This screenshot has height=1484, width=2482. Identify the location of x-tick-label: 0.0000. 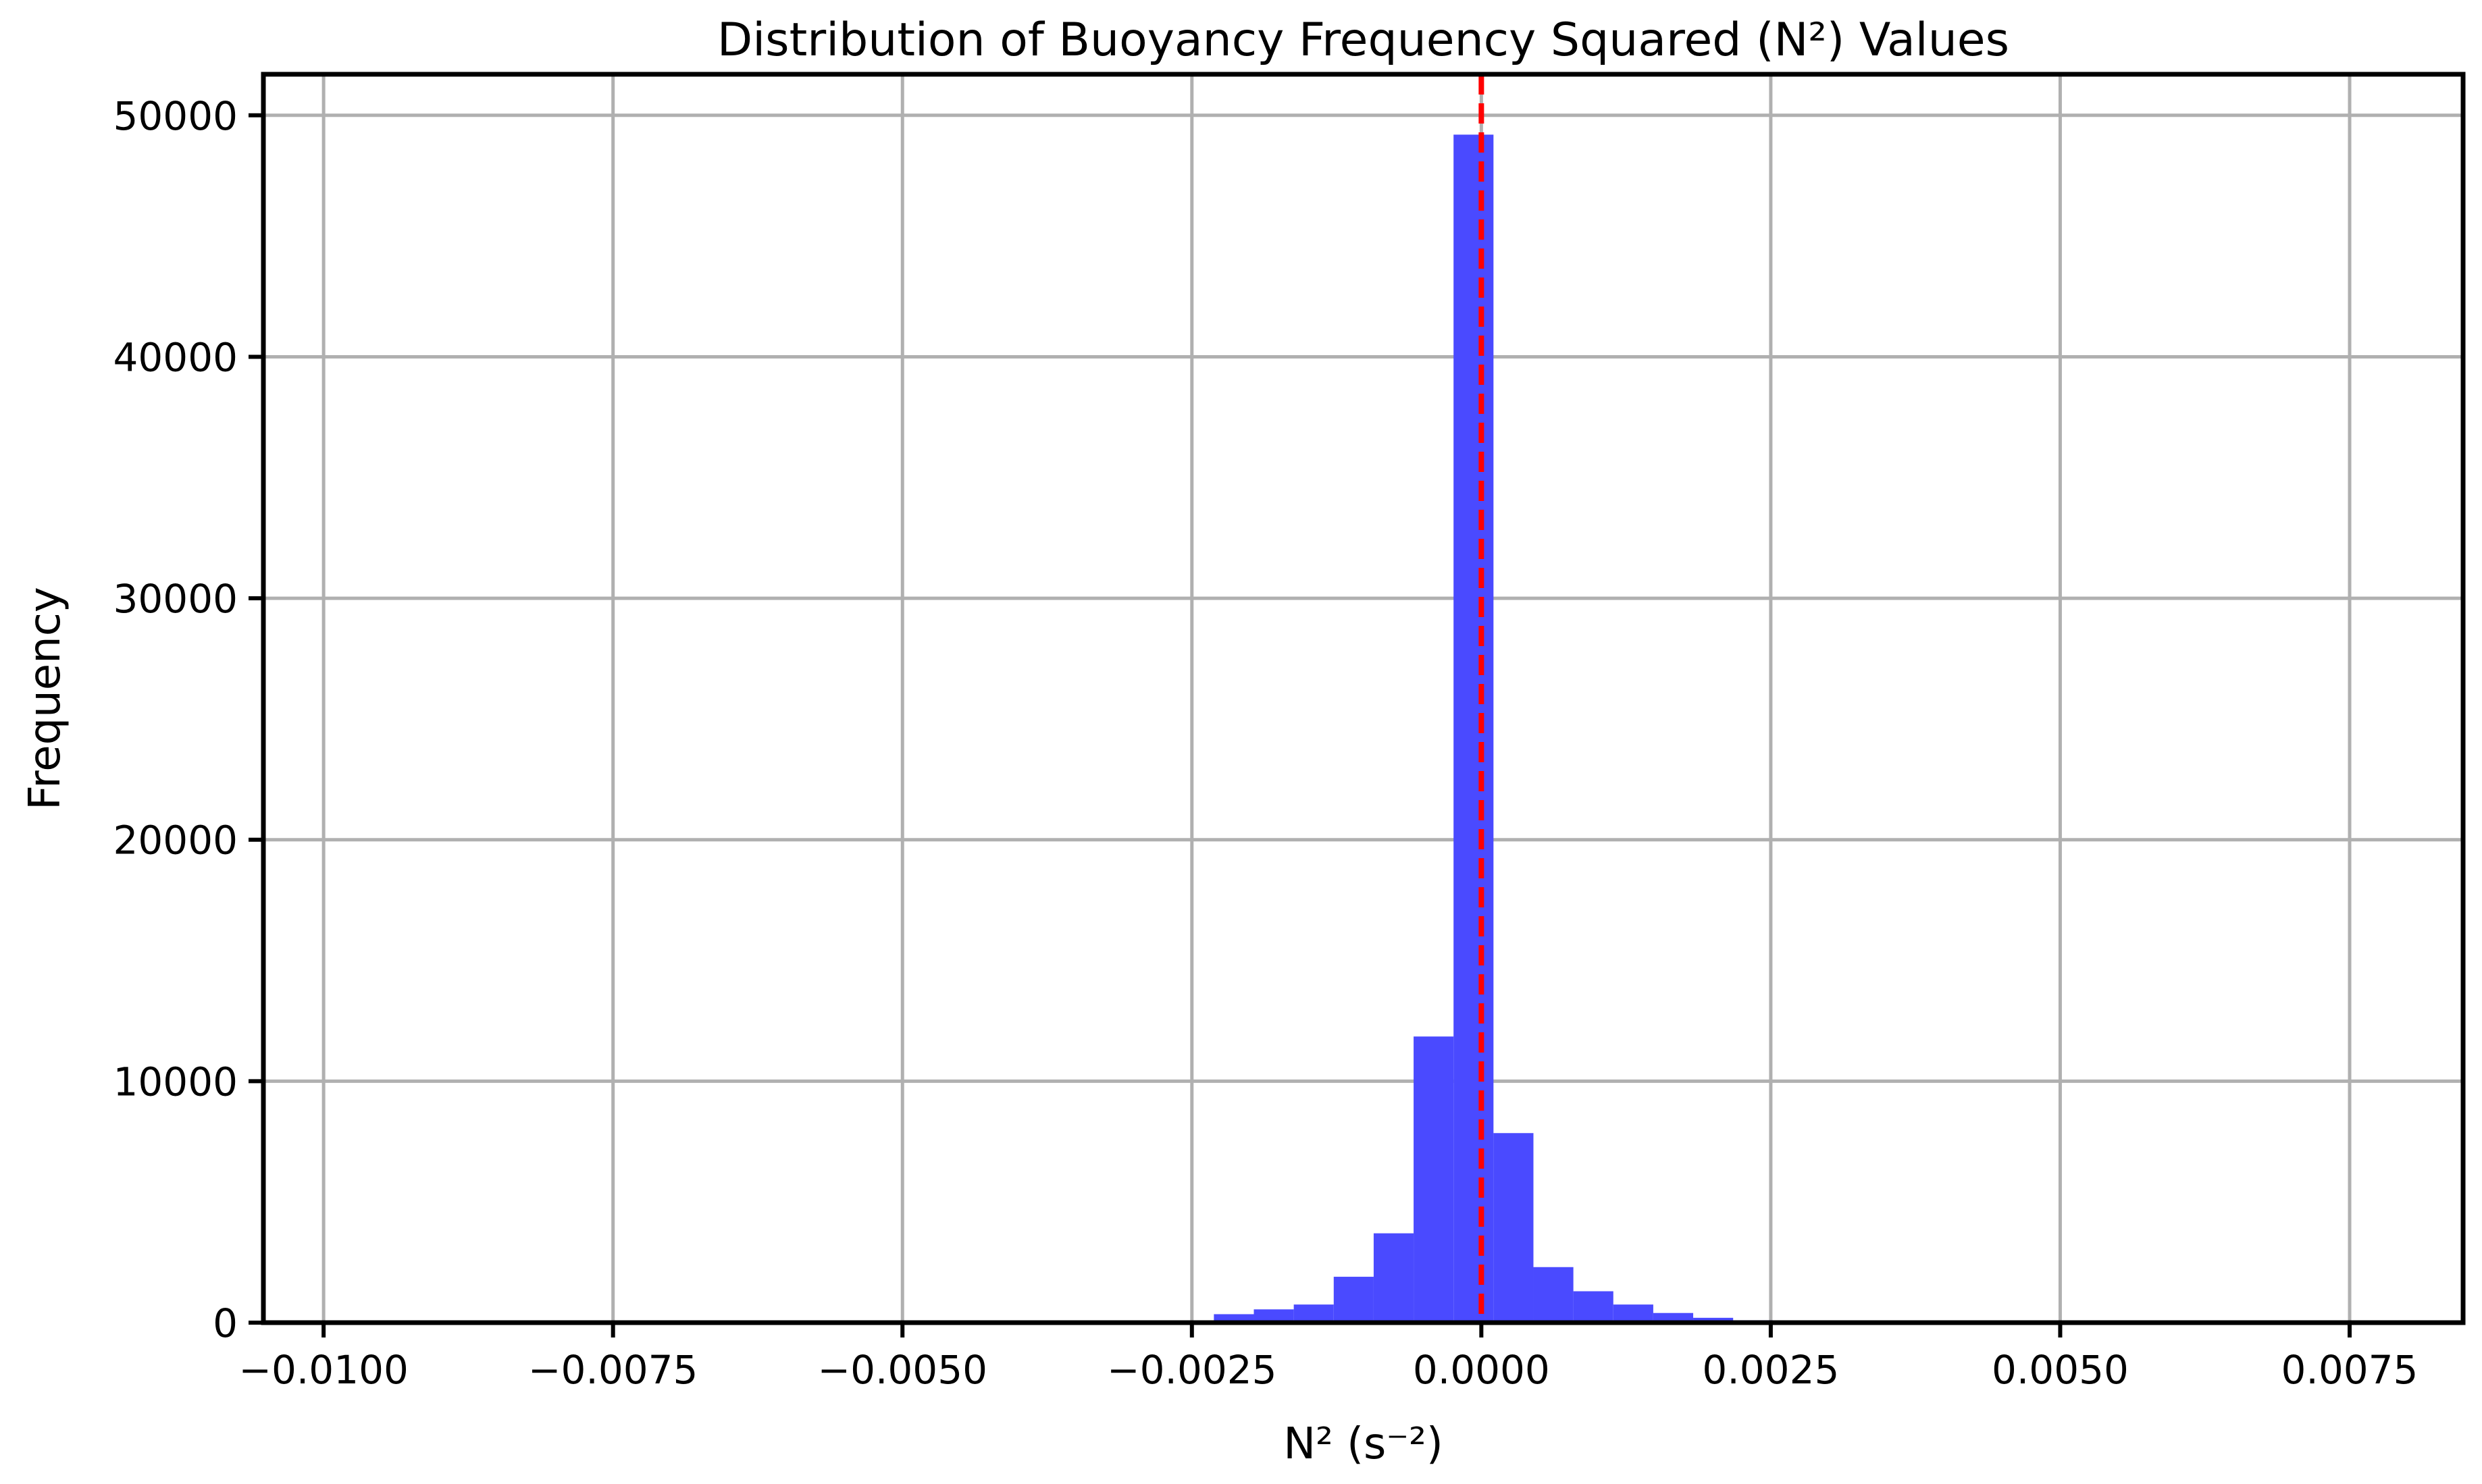
(1481, 1370).